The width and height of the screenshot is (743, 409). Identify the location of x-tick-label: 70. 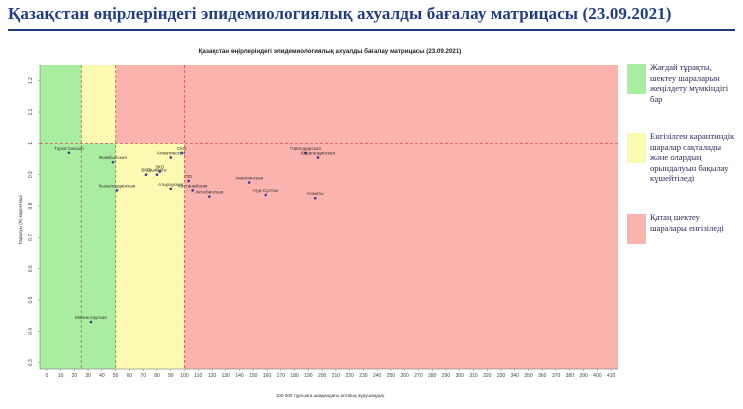
(143, 376).